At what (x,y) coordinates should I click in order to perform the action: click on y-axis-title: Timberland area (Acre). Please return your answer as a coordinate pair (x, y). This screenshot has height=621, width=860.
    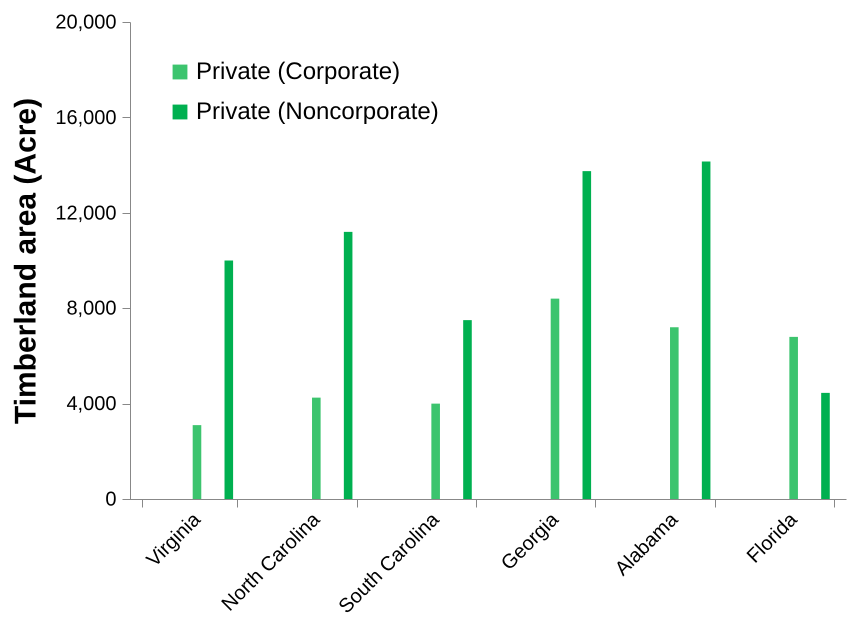
    Looking at the image, I should click on (25, 261).